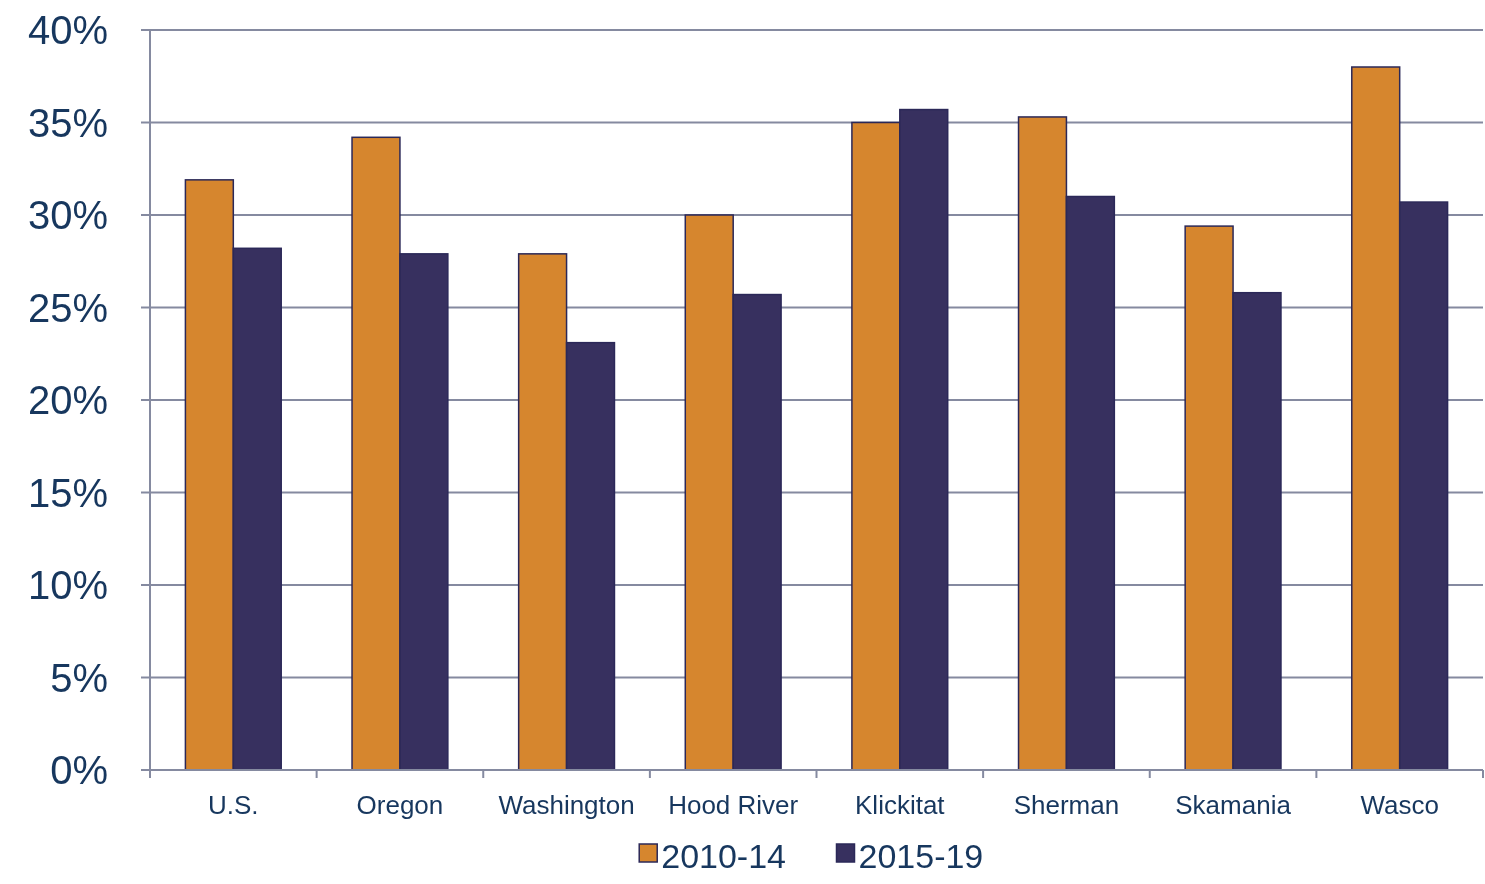  Describe the element at coordinates (1399, 805) in the screenshot. I see `x-tick-label: Wasco` at that location.